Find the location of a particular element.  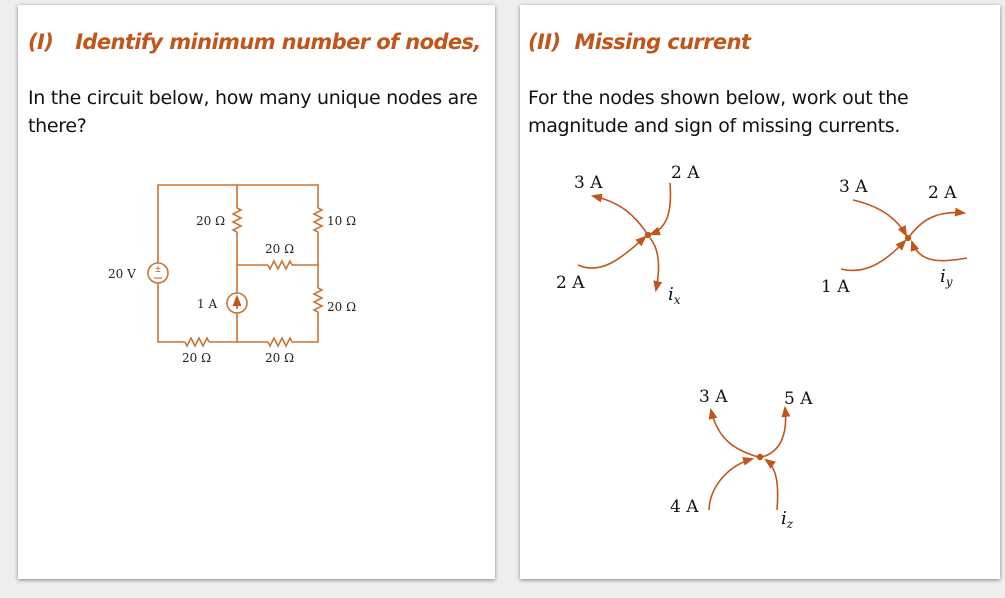

unknown-current: iy is located at coordinates (946, 277).